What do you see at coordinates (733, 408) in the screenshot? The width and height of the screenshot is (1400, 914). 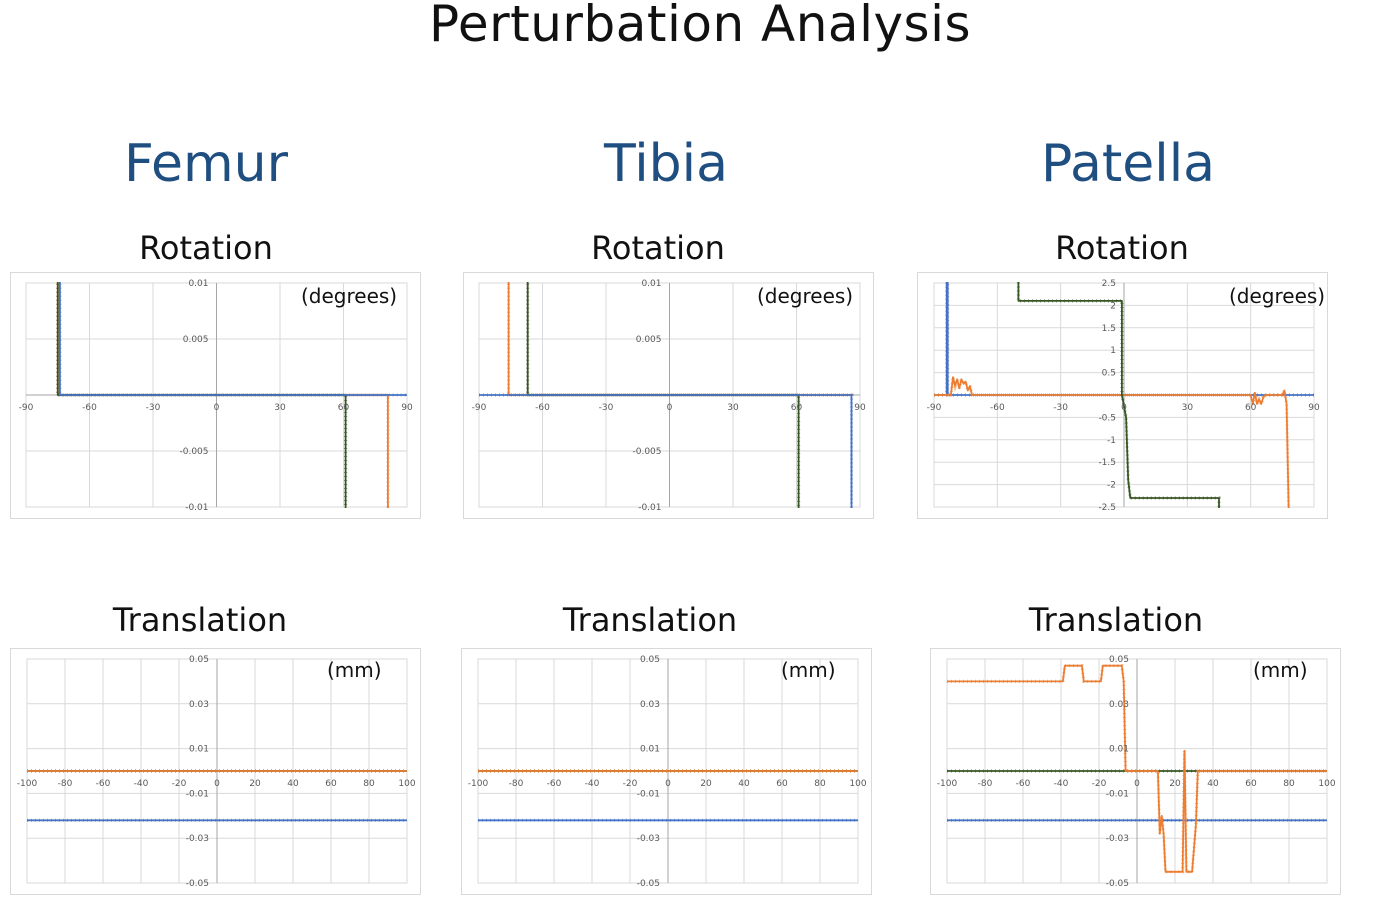 I see `tibia-rotation-x-tick-label: 30` at bounding box center [733, 408].